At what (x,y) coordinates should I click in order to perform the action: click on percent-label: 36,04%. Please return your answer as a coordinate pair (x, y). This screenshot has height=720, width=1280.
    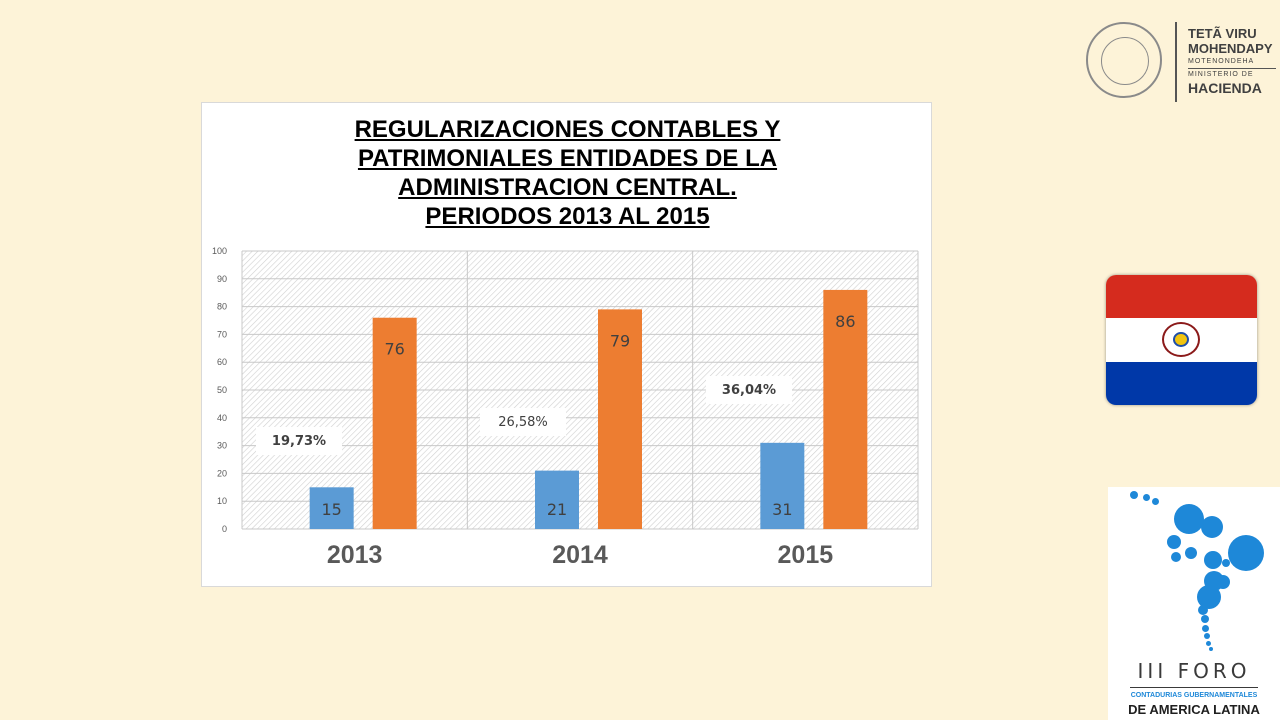
    Looking at the image, I should click on (749, 390).